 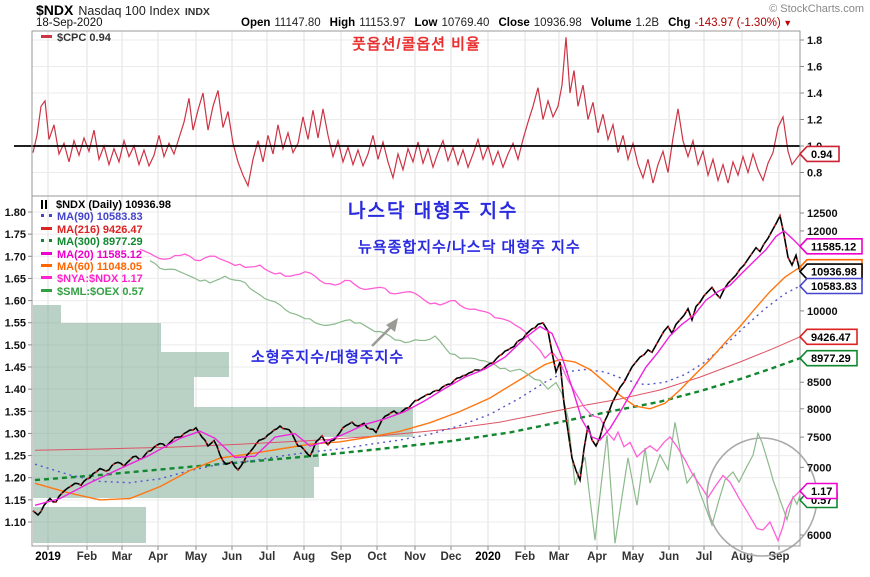 I want to click on cpc-axis-label: 1.8, so click(x=814, y=41).